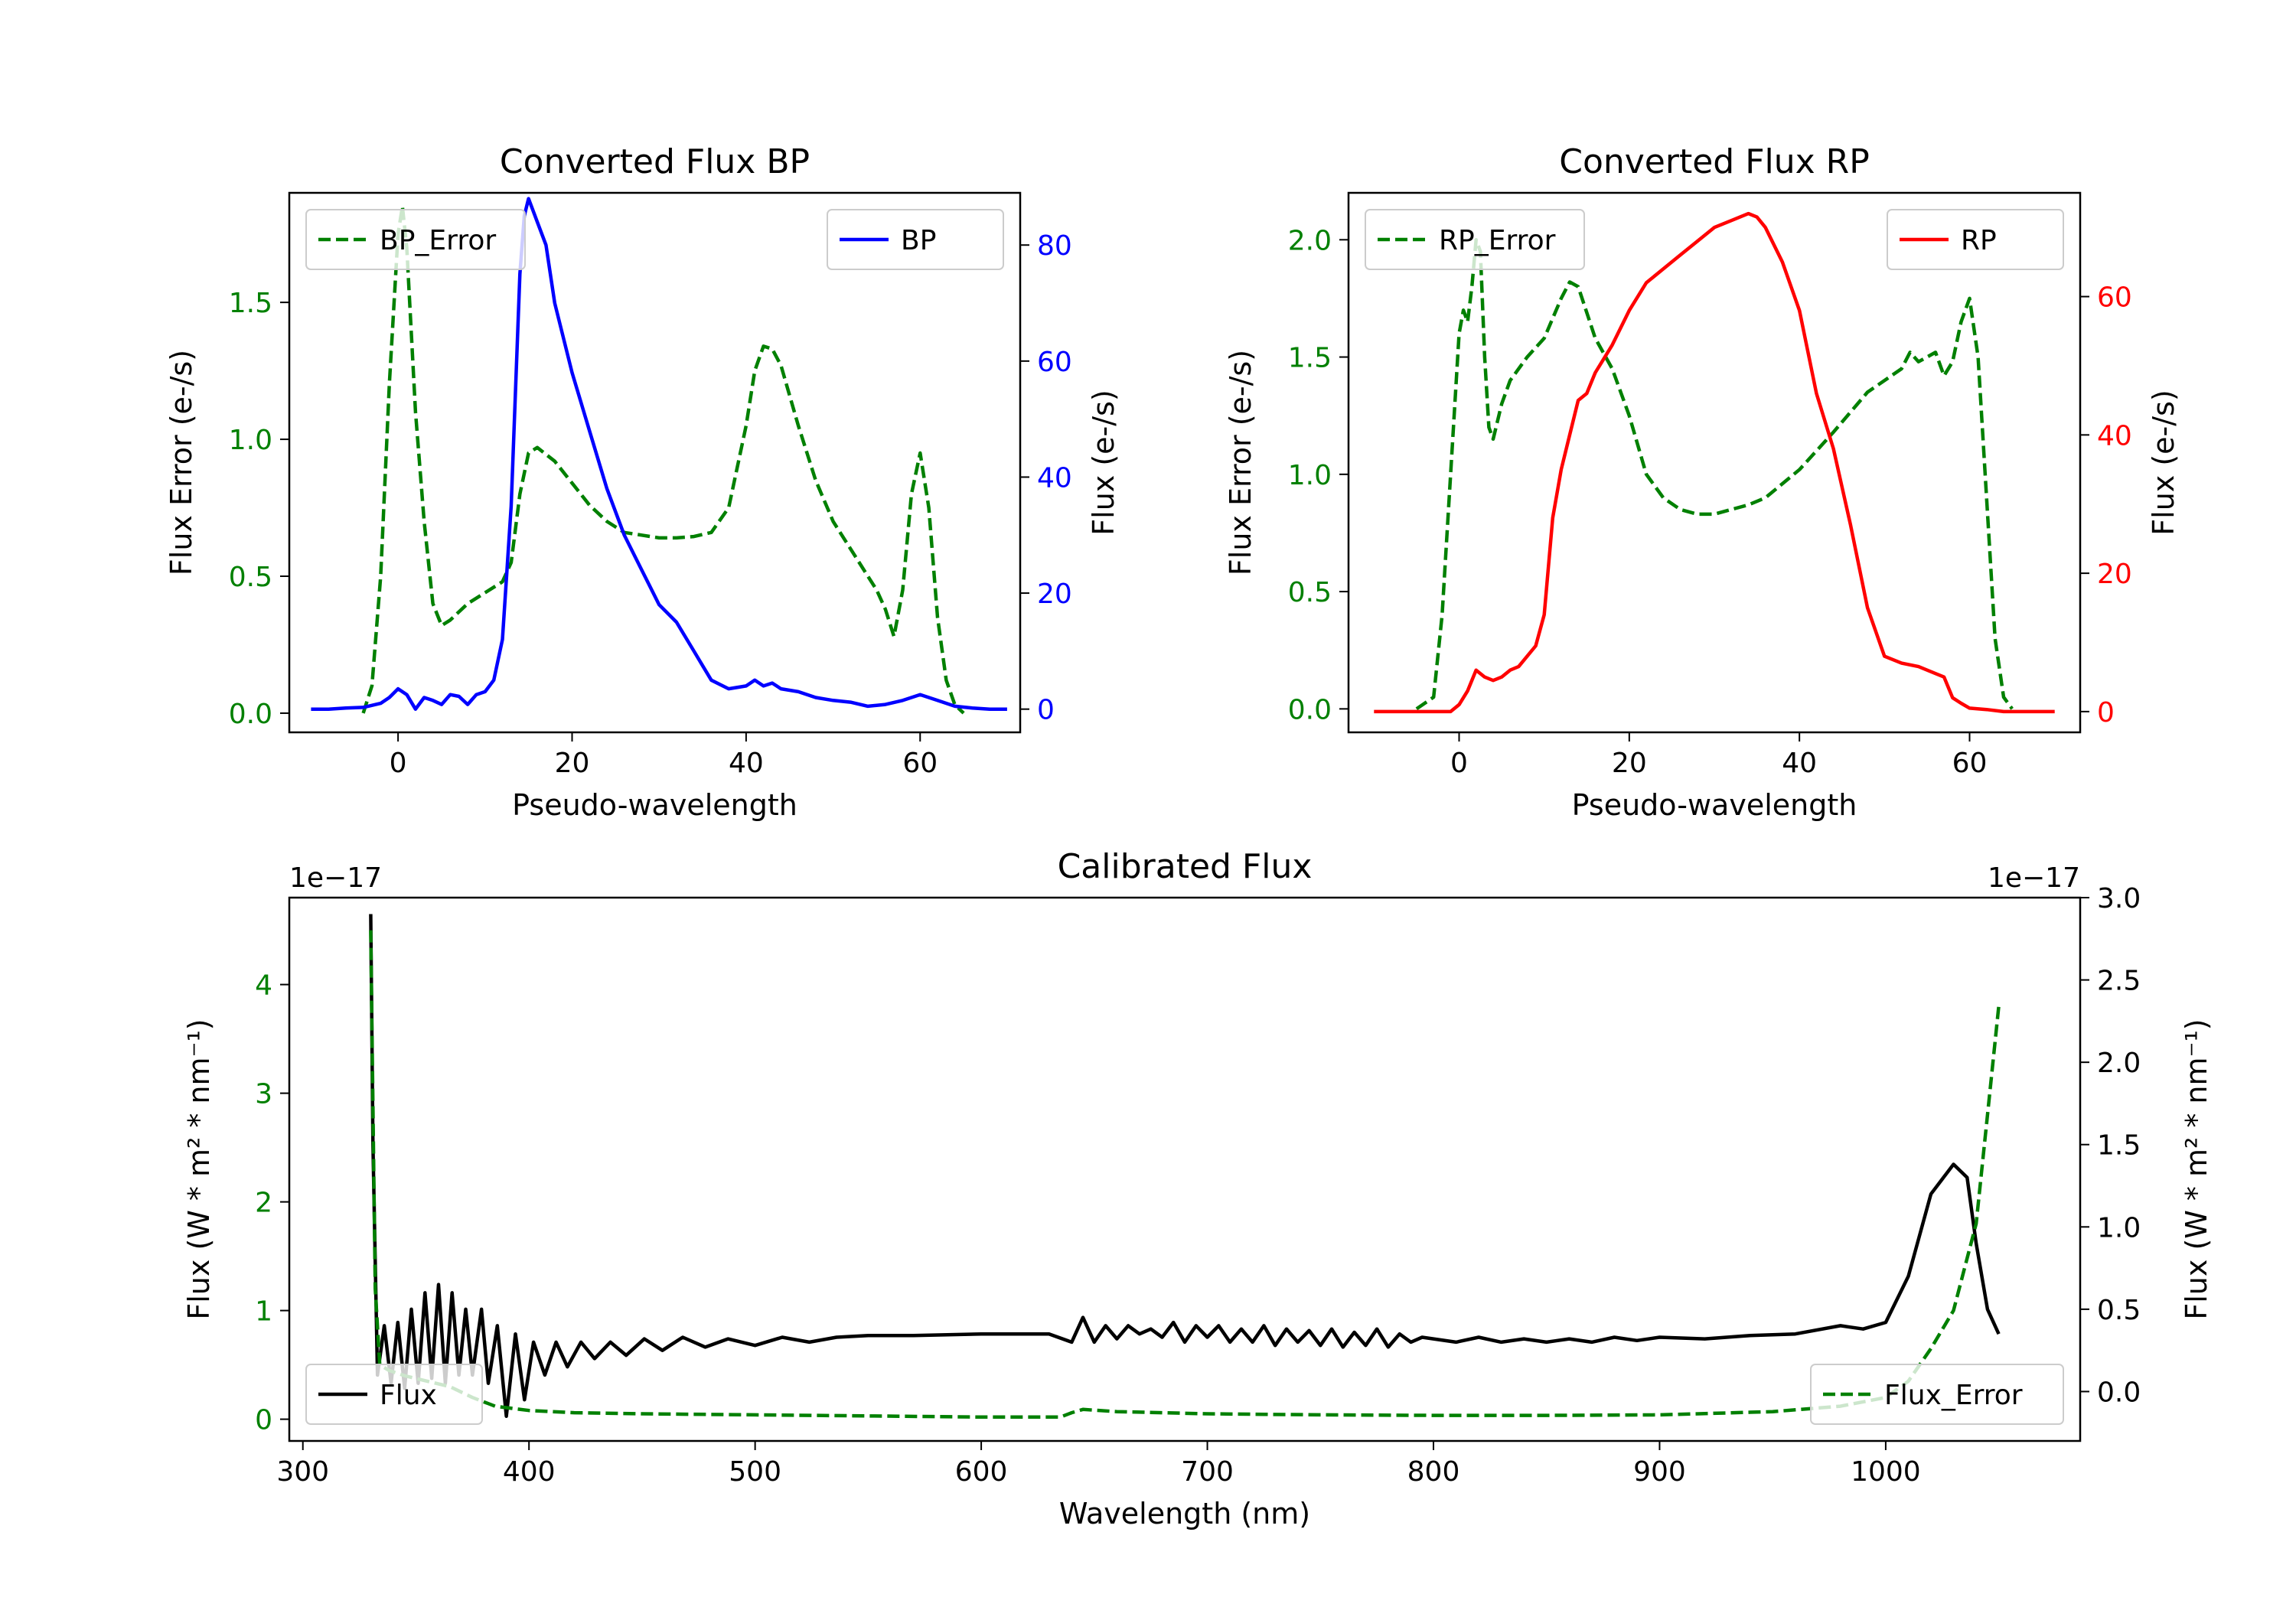 The width and height of the screenshot is (2296, 1607). What do you see at coordinates (663, 460) in the screenshot?
I see `series-line-bp_error` at bounding box center [663, 460].